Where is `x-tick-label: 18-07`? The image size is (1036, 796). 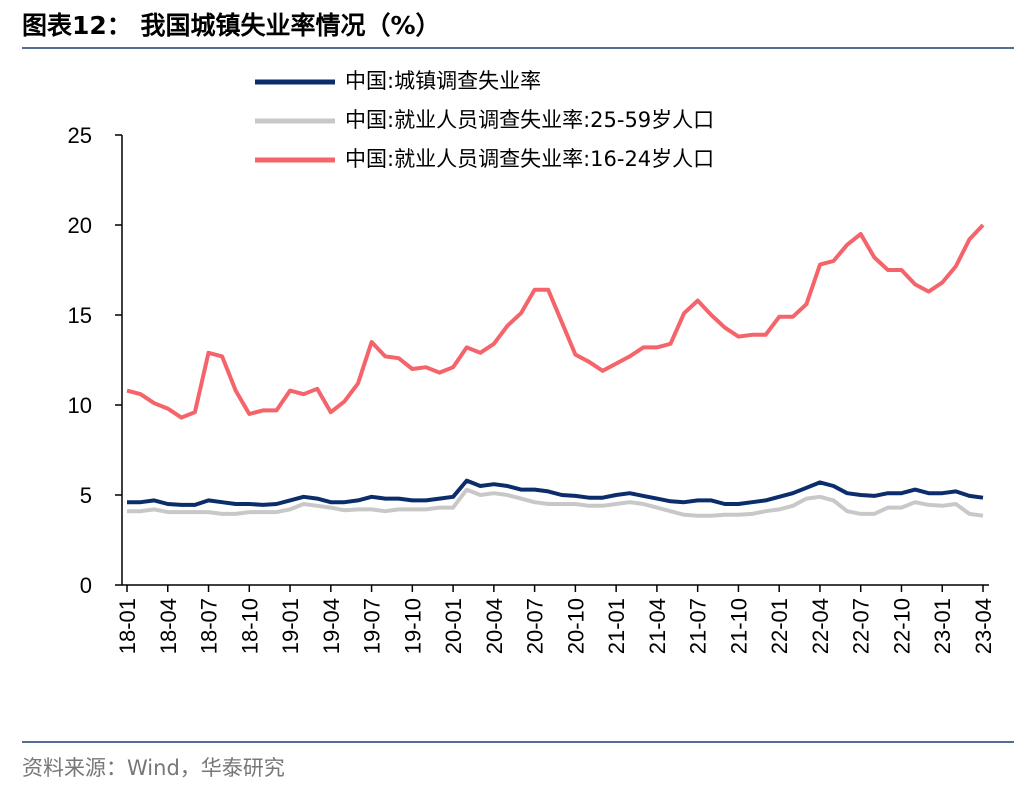 x-tick-label: 18-07 is located at coordinates (209, 626).